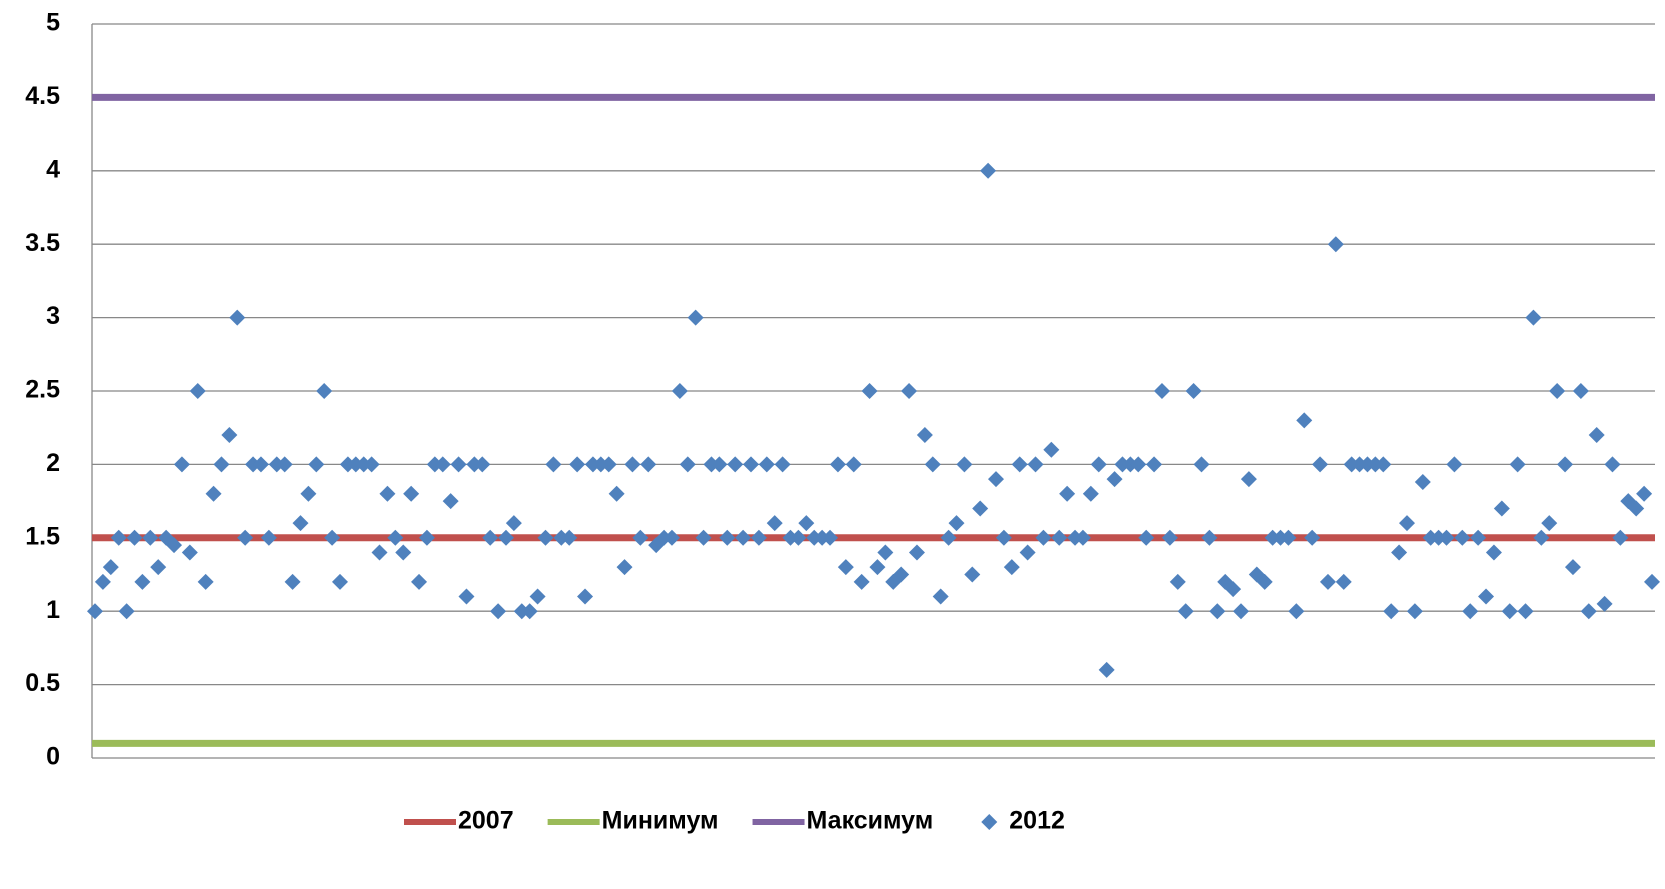 This screenshot has height=889, width=1665. What do you see at coordinates (660, 821) in the screenshot?
I see `legend-label: Минимум` at bounding box center [660, 821].